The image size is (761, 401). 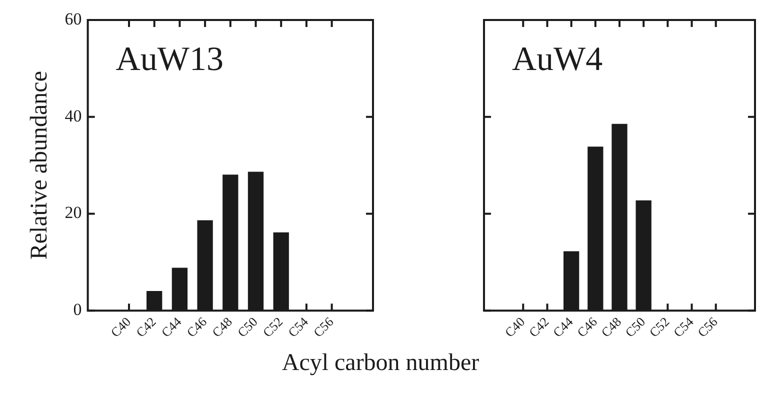 What do you see at coordinates (170, 59) in the screenshot?
I see `text: AuW13` at bounding box center [170, 59].